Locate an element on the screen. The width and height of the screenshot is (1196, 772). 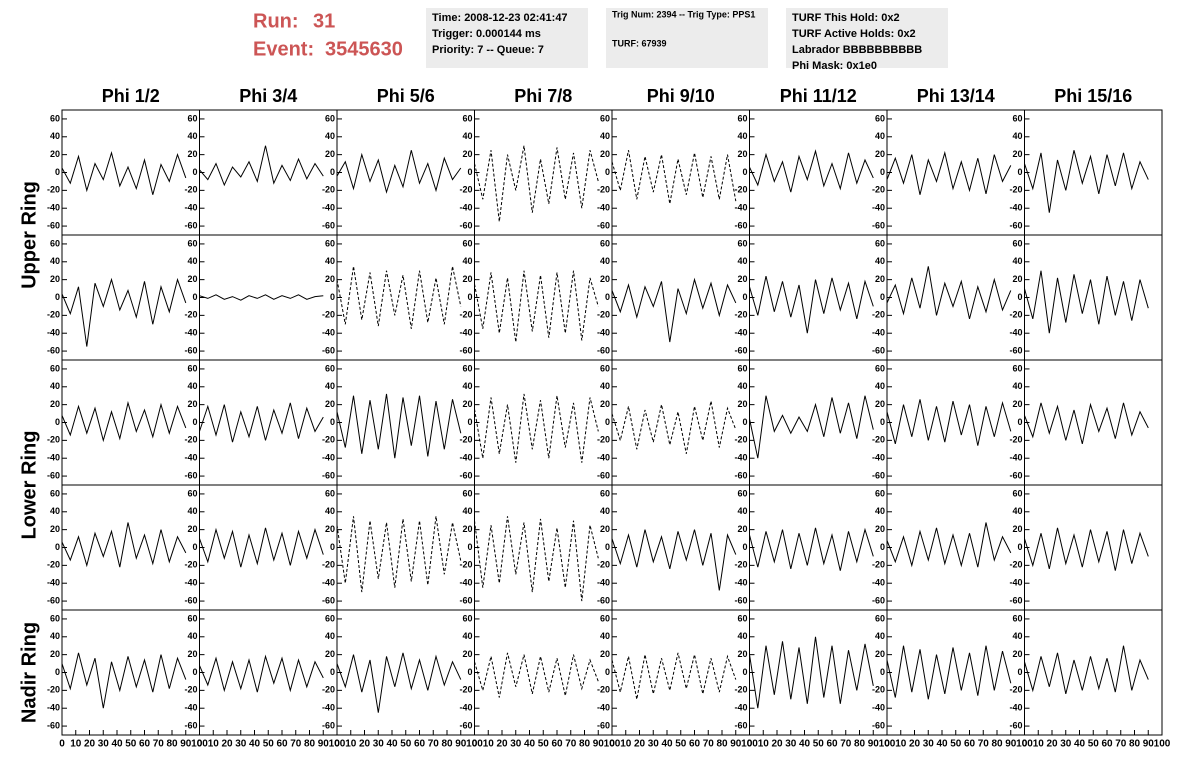
x-tick-label: 0 is located at coordinates (750, 744).